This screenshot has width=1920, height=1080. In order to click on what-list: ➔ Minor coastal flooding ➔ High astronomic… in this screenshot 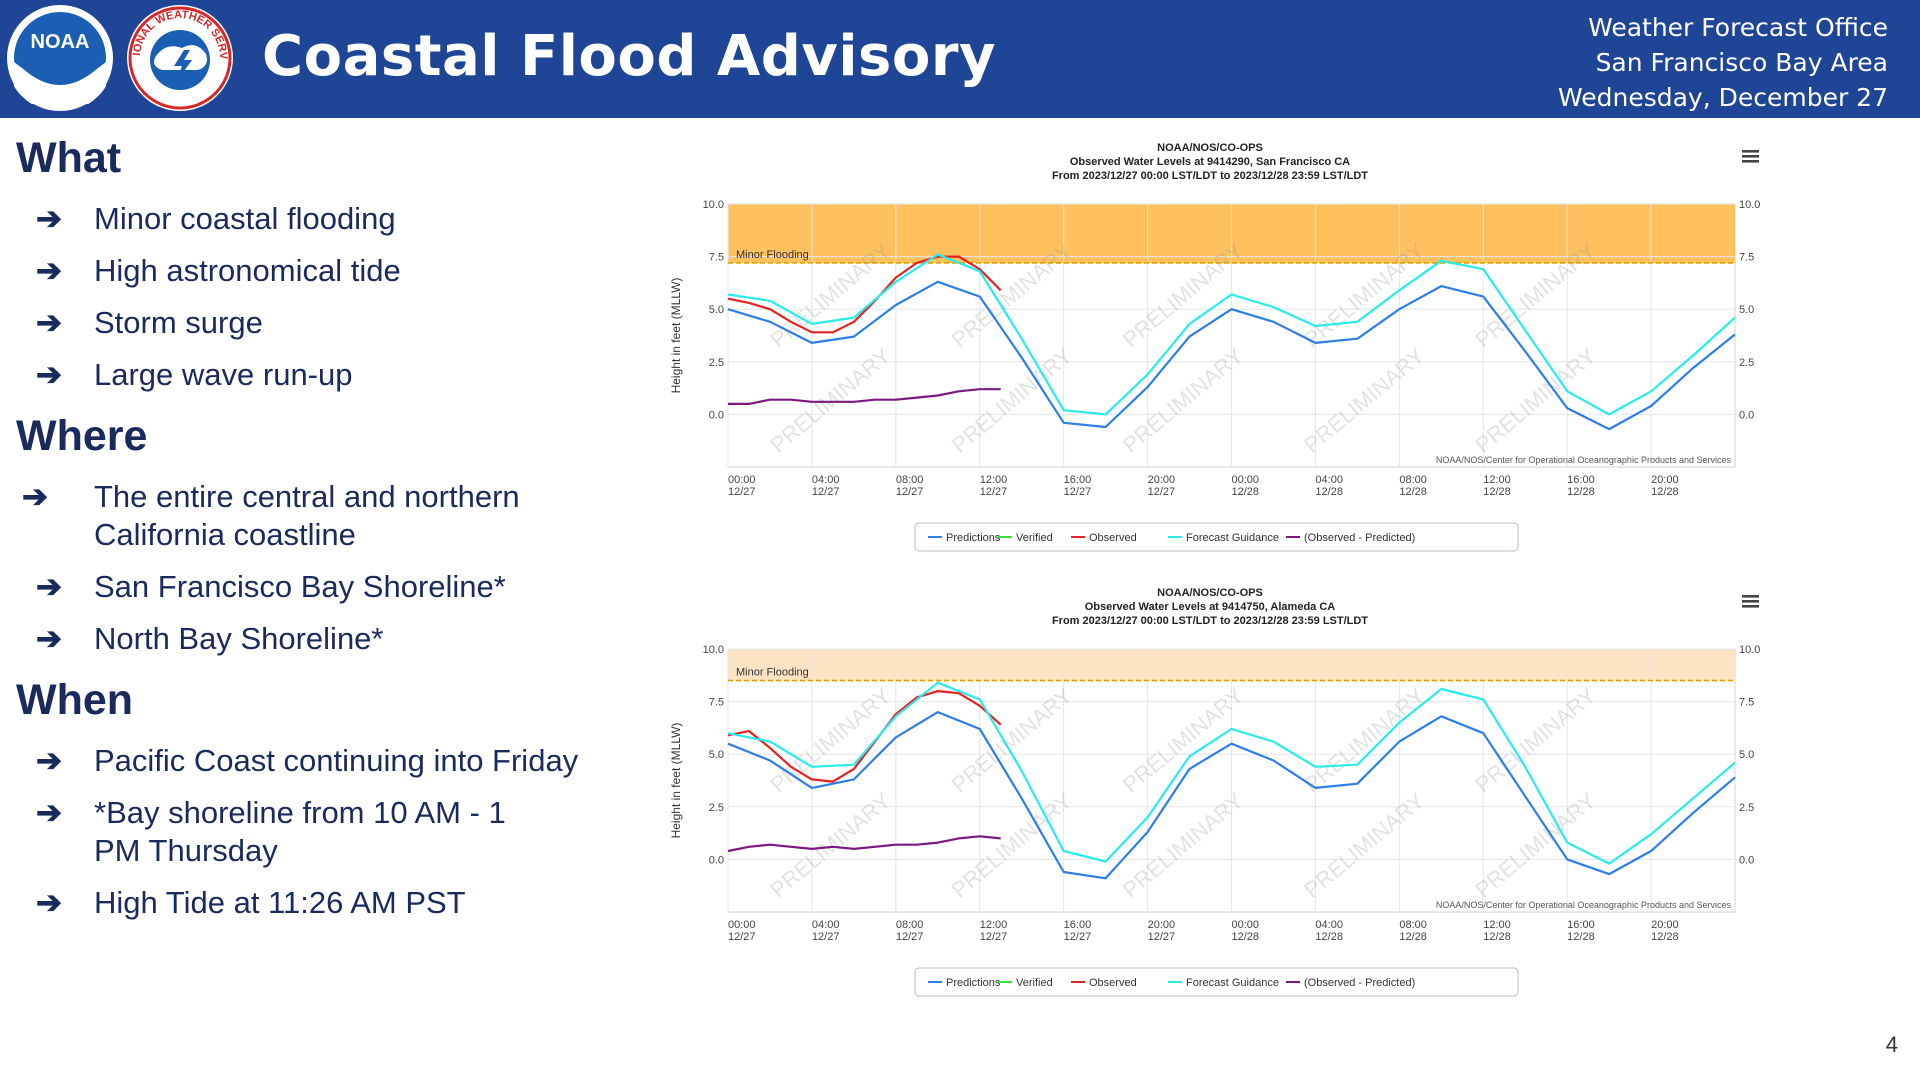, I will do `click(336, 297)`.